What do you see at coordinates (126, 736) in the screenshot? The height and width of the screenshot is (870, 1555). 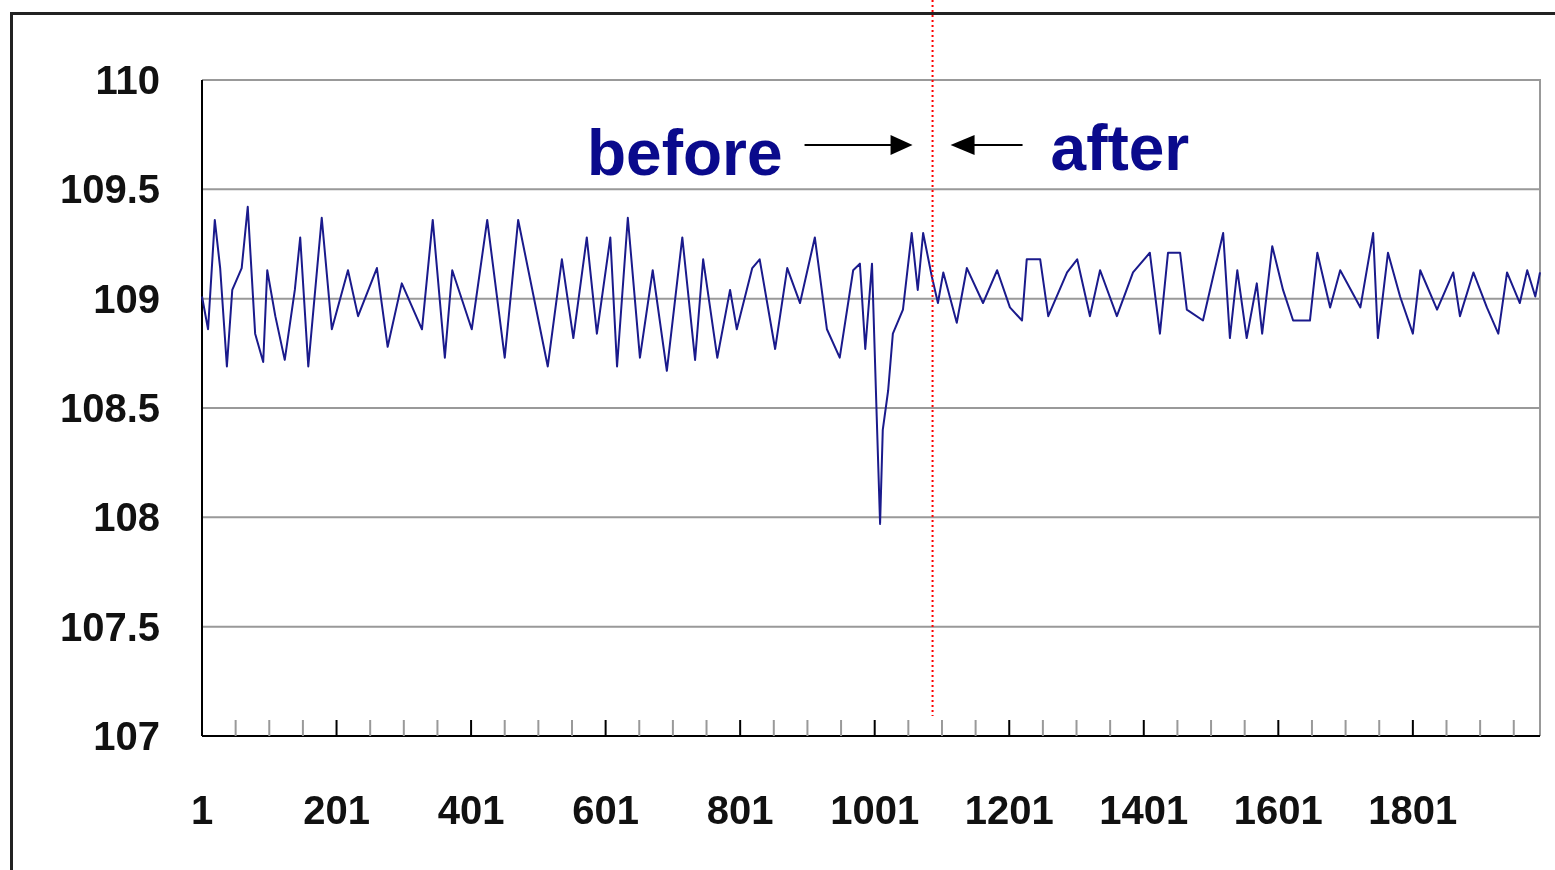 I see `y-tick-label: 107` at bounding box center [126, 736].